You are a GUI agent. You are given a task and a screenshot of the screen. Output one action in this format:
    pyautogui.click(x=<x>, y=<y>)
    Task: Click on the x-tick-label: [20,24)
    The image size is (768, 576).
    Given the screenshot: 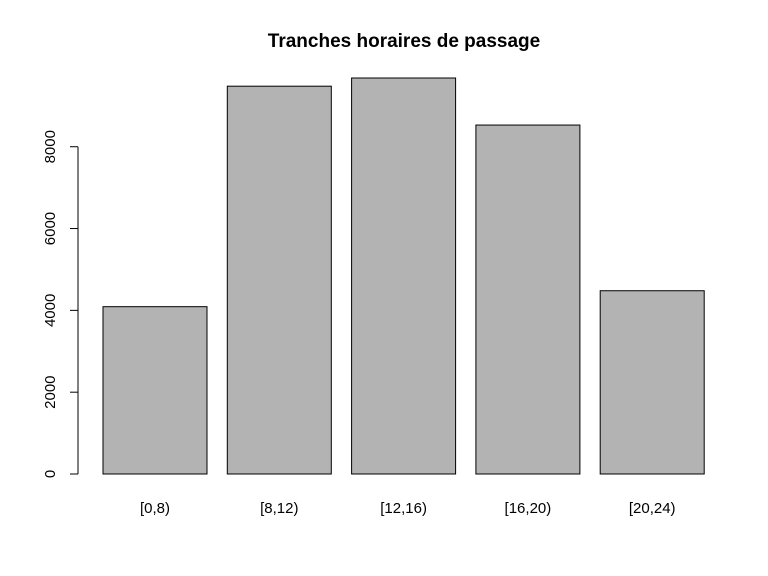 What is the action you would take?
    pyautogui.click(x=652, y=508)
    